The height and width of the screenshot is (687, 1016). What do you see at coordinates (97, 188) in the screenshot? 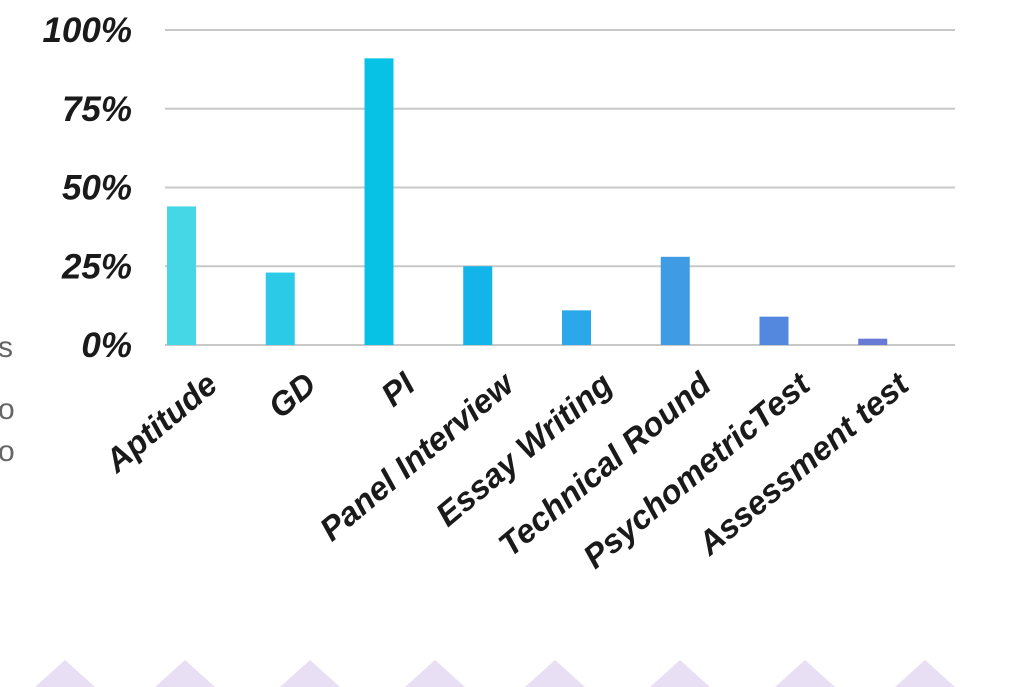
I see `y-tick-label: 50%` at bounding box center [97, 188].